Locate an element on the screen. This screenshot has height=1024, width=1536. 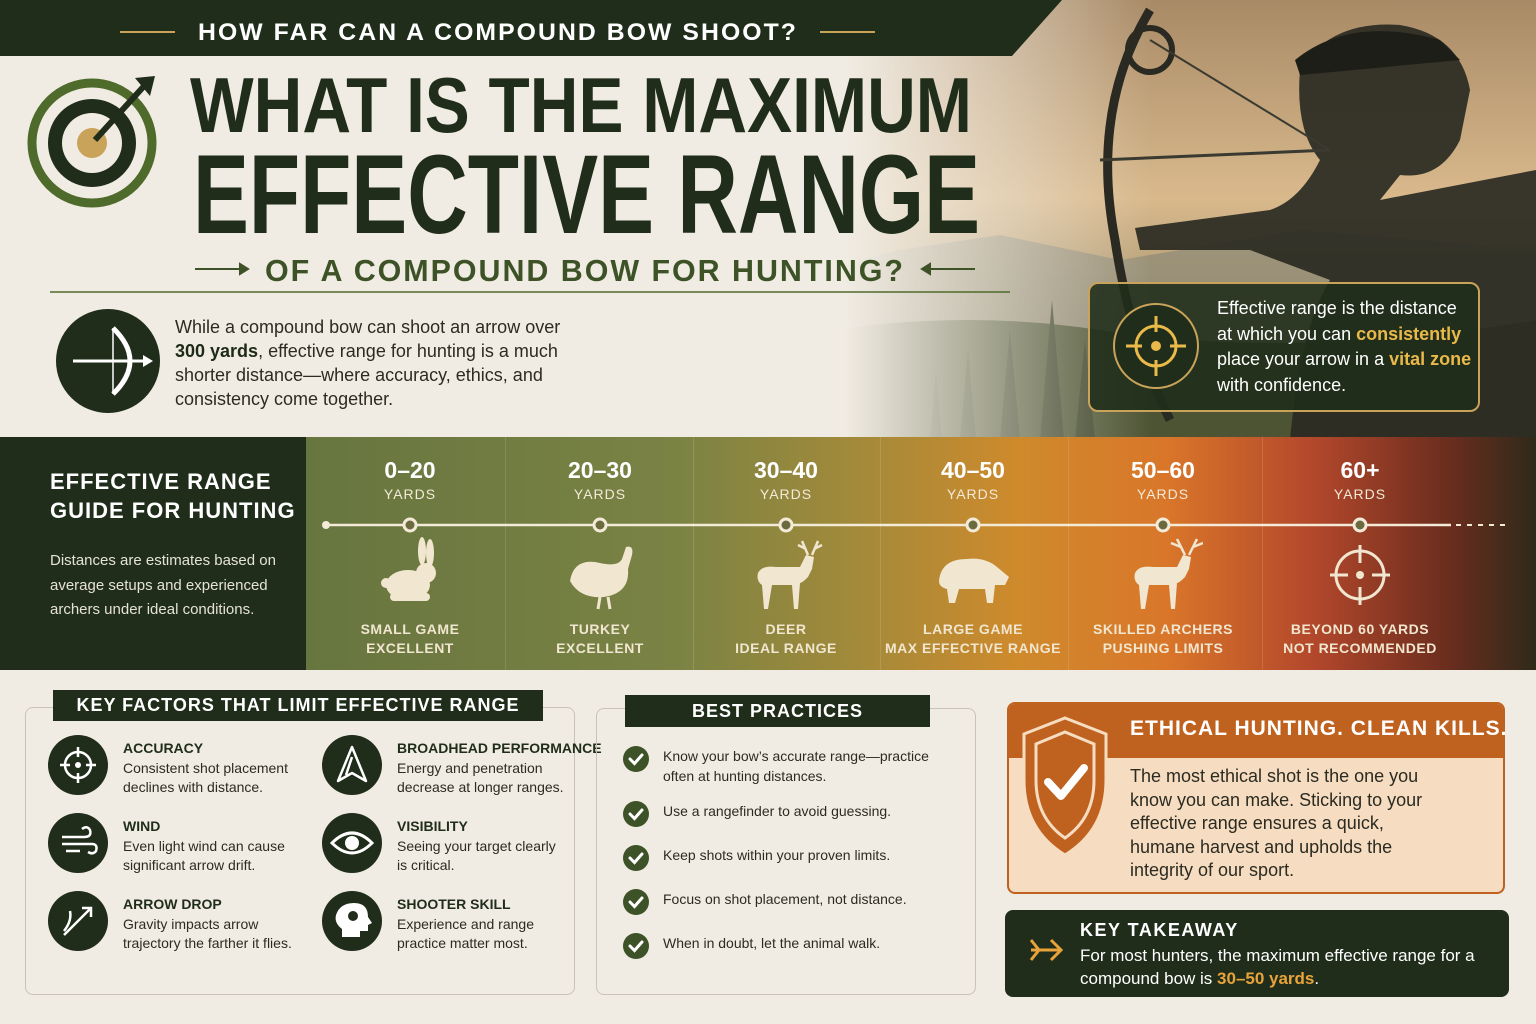
takeaway-box is located at coordinates (1257, 953).